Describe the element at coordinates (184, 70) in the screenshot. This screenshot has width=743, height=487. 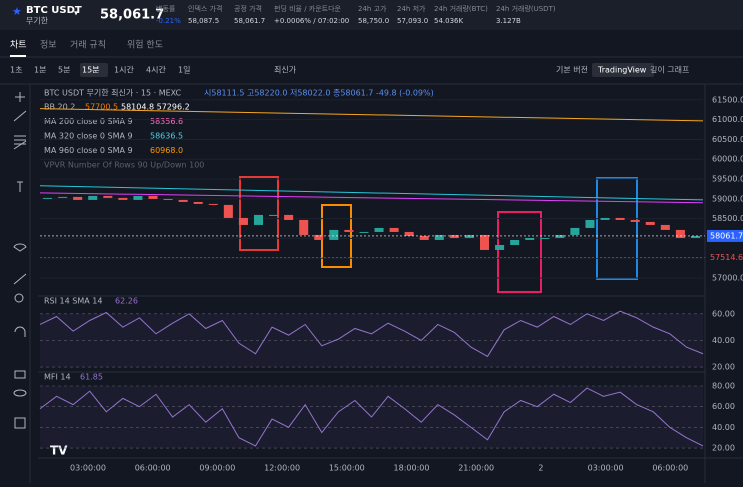
I see `interval: 1일` at that location.